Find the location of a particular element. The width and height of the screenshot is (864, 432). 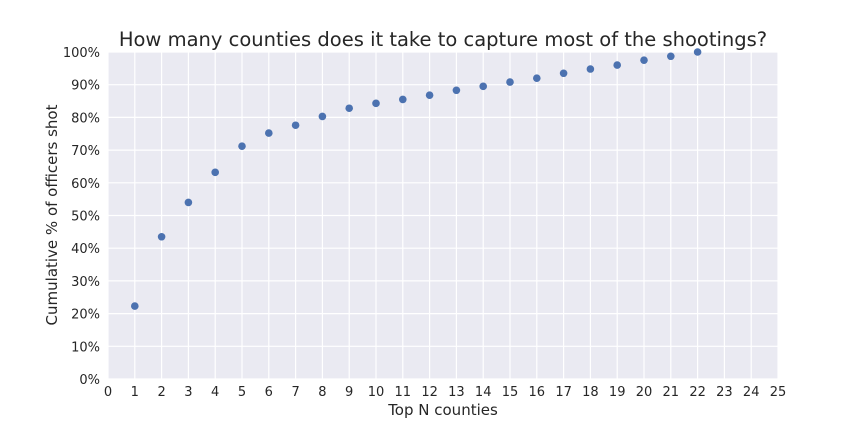

y-tick-label: 100% is located at coordinates (81, 53).